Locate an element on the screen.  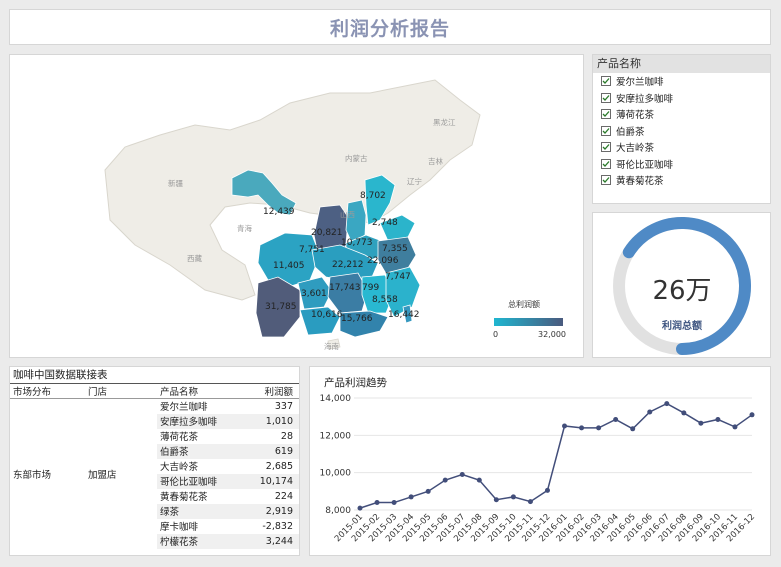
cell-profit: 337 is located at coordinates (283, 406).